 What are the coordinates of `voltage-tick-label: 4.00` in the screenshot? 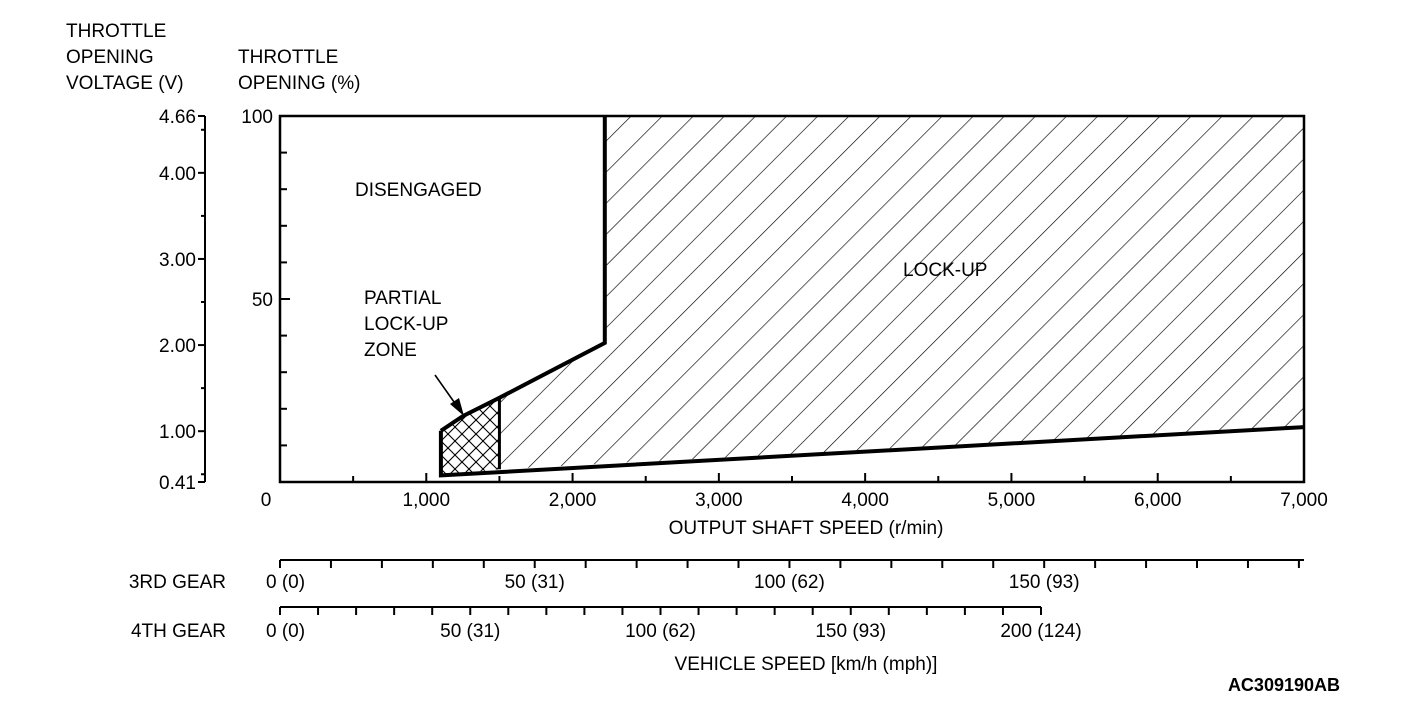 It's located at (177, 174).